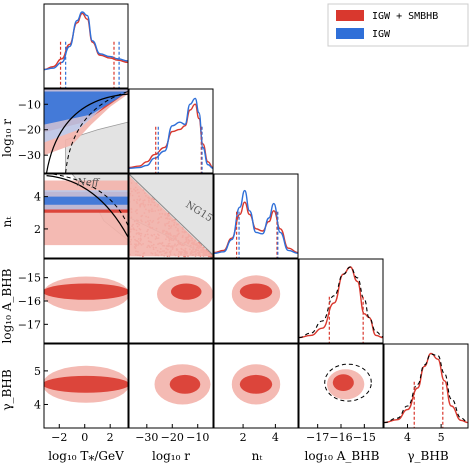  Describe the element at coordinates (29, 104) in the screenshot. I see `ytick-label-log10r: −10` at that location.